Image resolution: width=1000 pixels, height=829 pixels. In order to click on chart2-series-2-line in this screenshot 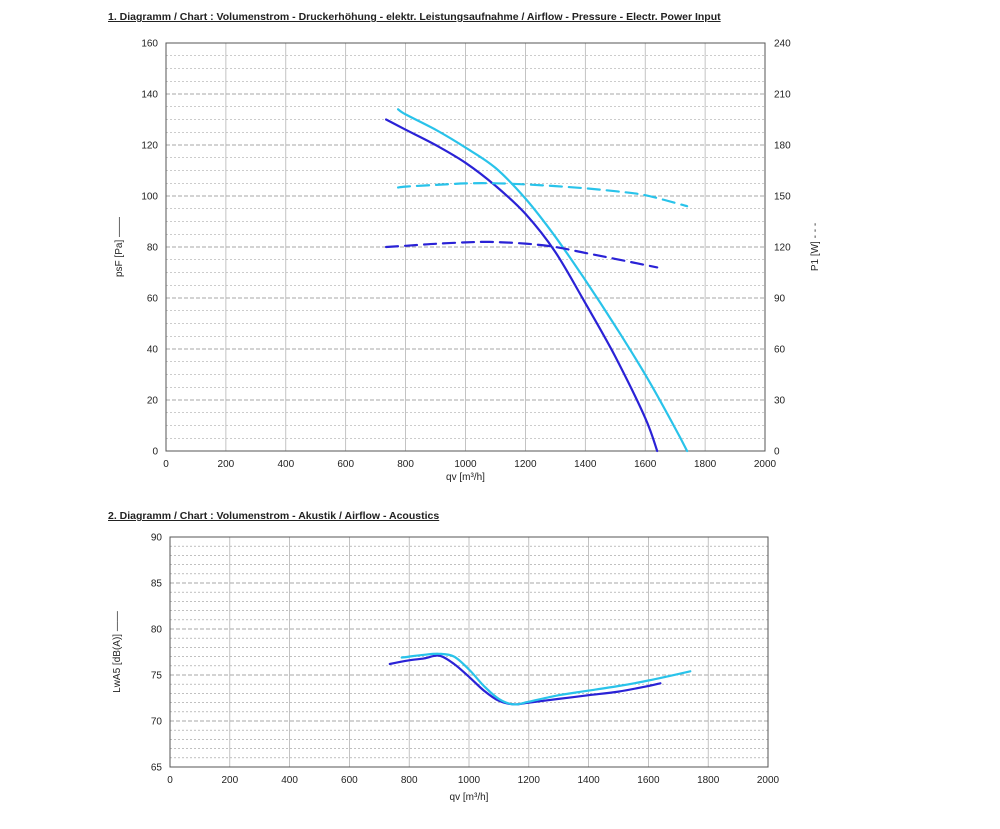, I will do `click(546, 679)`.